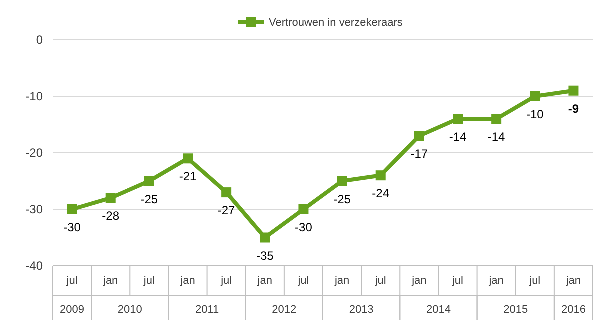  What do you see at coordinates (419, 154) in the screenshot?
I see `data-label: -17` at bounding box center [419, 154].